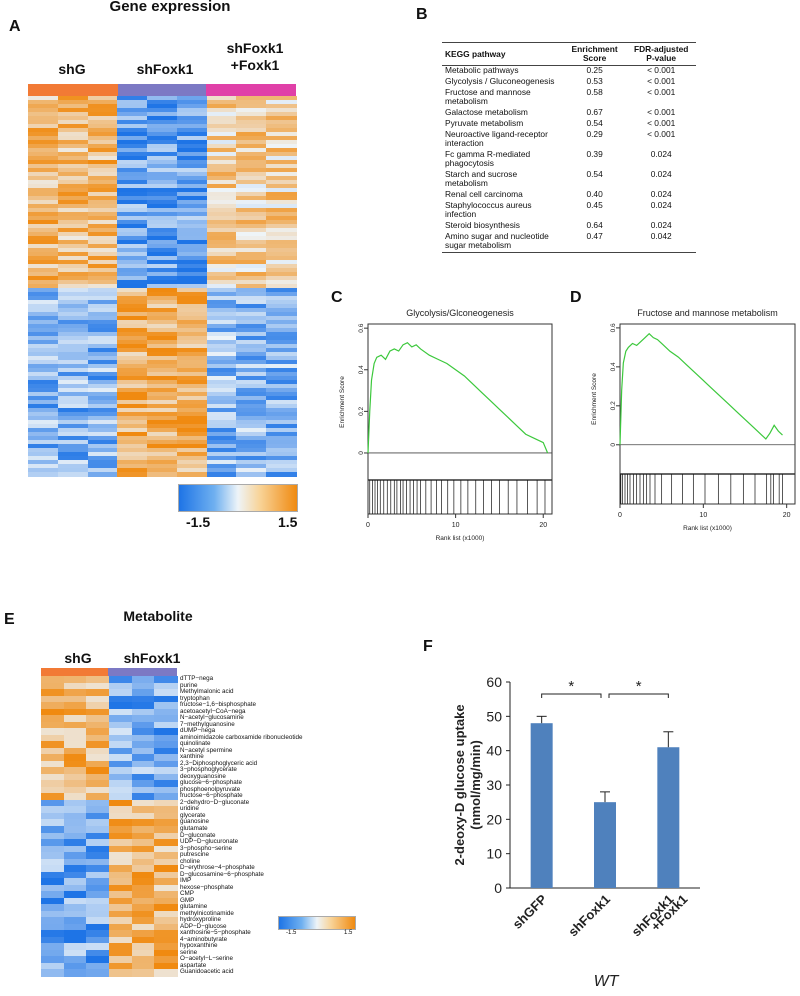 This screenshot has width=800, height=996. What do you see at coordinates (198, 731) in the screenshot?
I see `metabolite-label: dUMP−nega` at bounding box center [198, 731].